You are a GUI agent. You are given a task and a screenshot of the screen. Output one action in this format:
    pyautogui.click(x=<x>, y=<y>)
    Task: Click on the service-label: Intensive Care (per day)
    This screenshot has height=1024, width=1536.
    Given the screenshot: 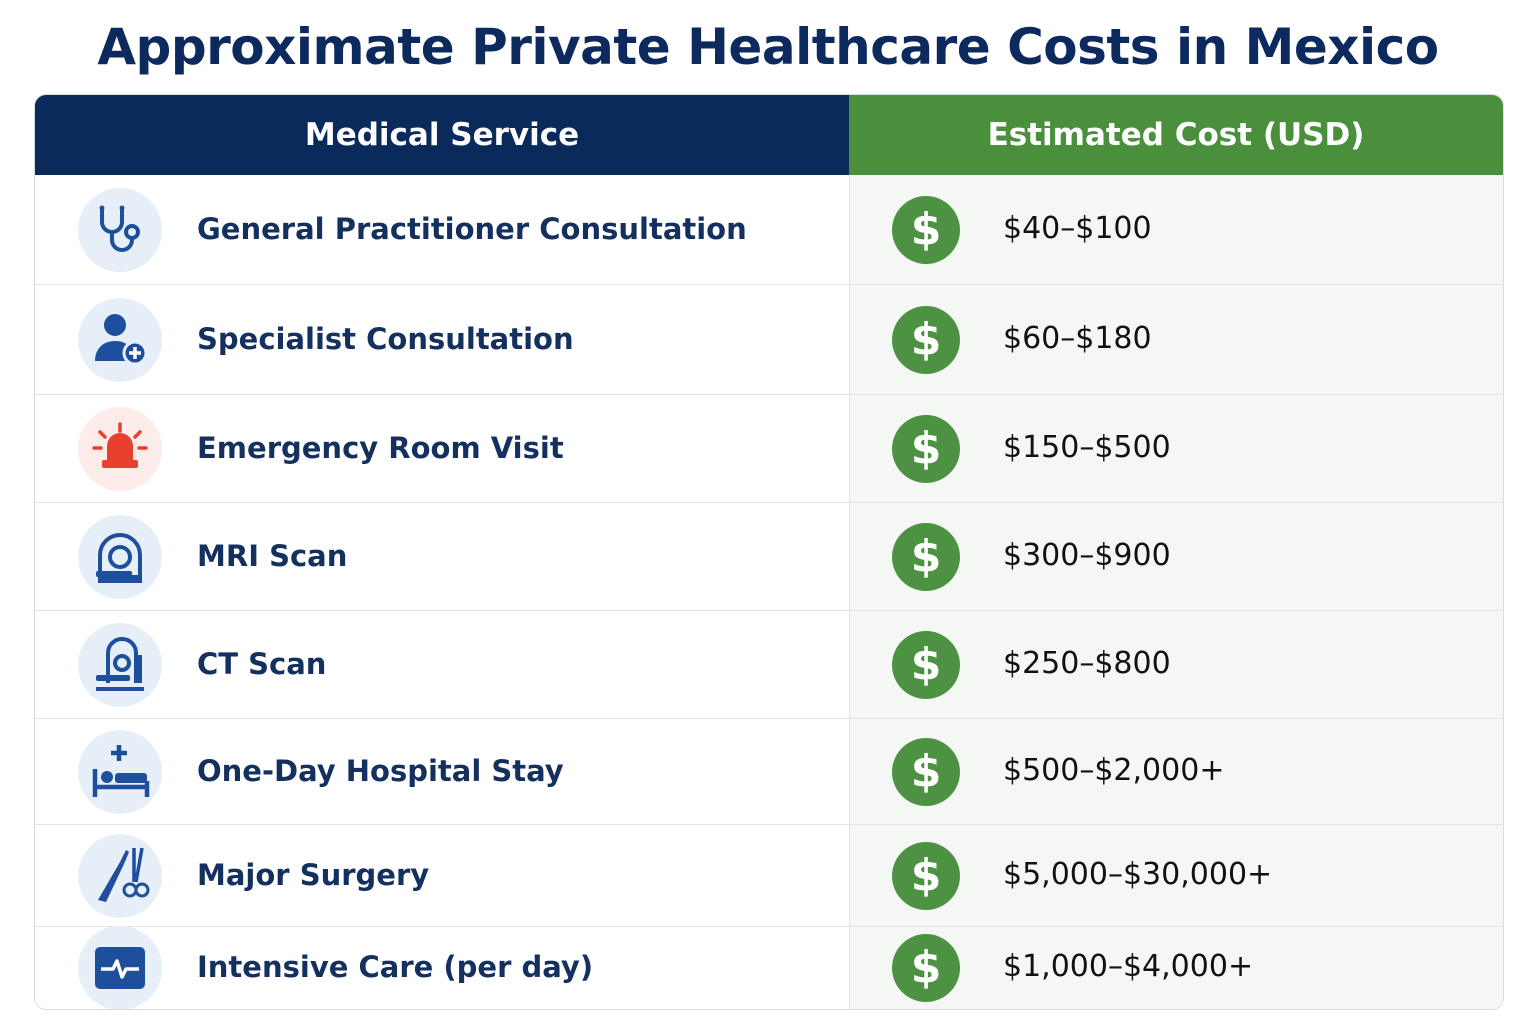 What is the action you would take?
    pyautogui.click(x=395, y=967)
    